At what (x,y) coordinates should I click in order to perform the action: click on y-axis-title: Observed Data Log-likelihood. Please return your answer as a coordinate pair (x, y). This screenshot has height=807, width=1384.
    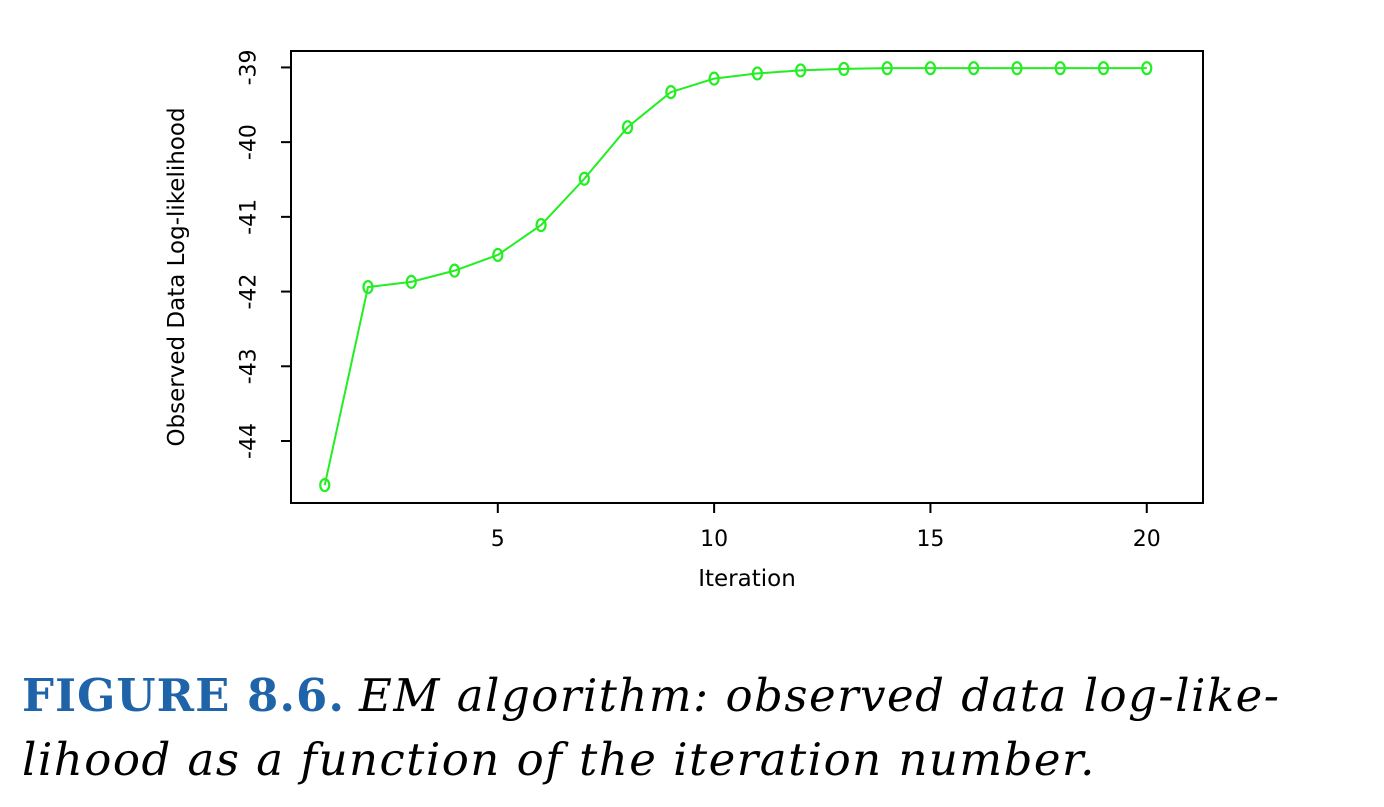
    Looking at the image, I should click on (177, 276).